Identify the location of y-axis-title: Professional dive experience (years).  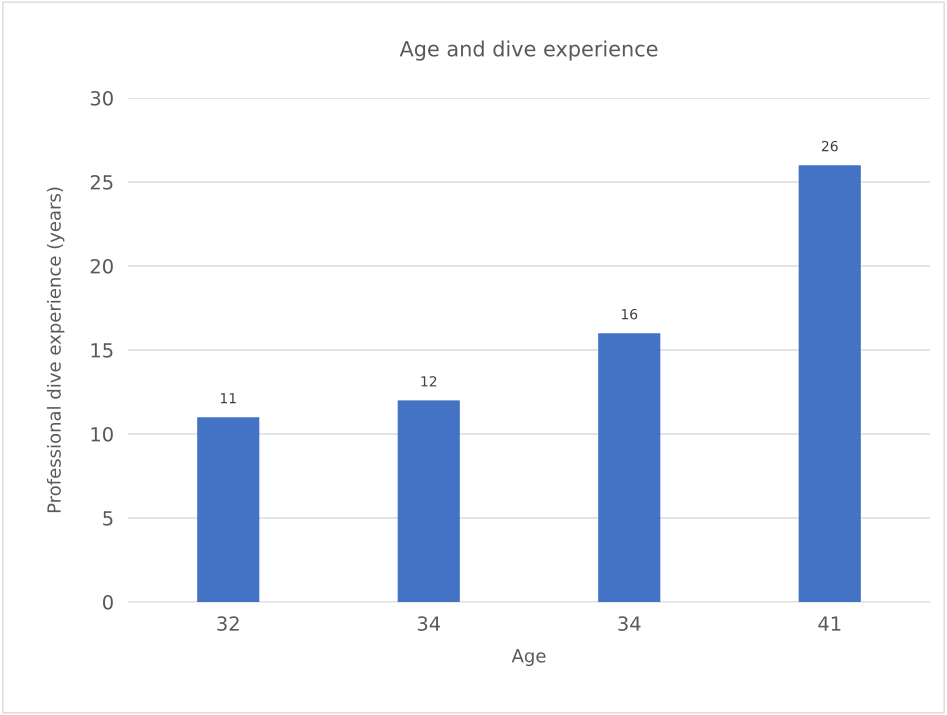
(55, 350).